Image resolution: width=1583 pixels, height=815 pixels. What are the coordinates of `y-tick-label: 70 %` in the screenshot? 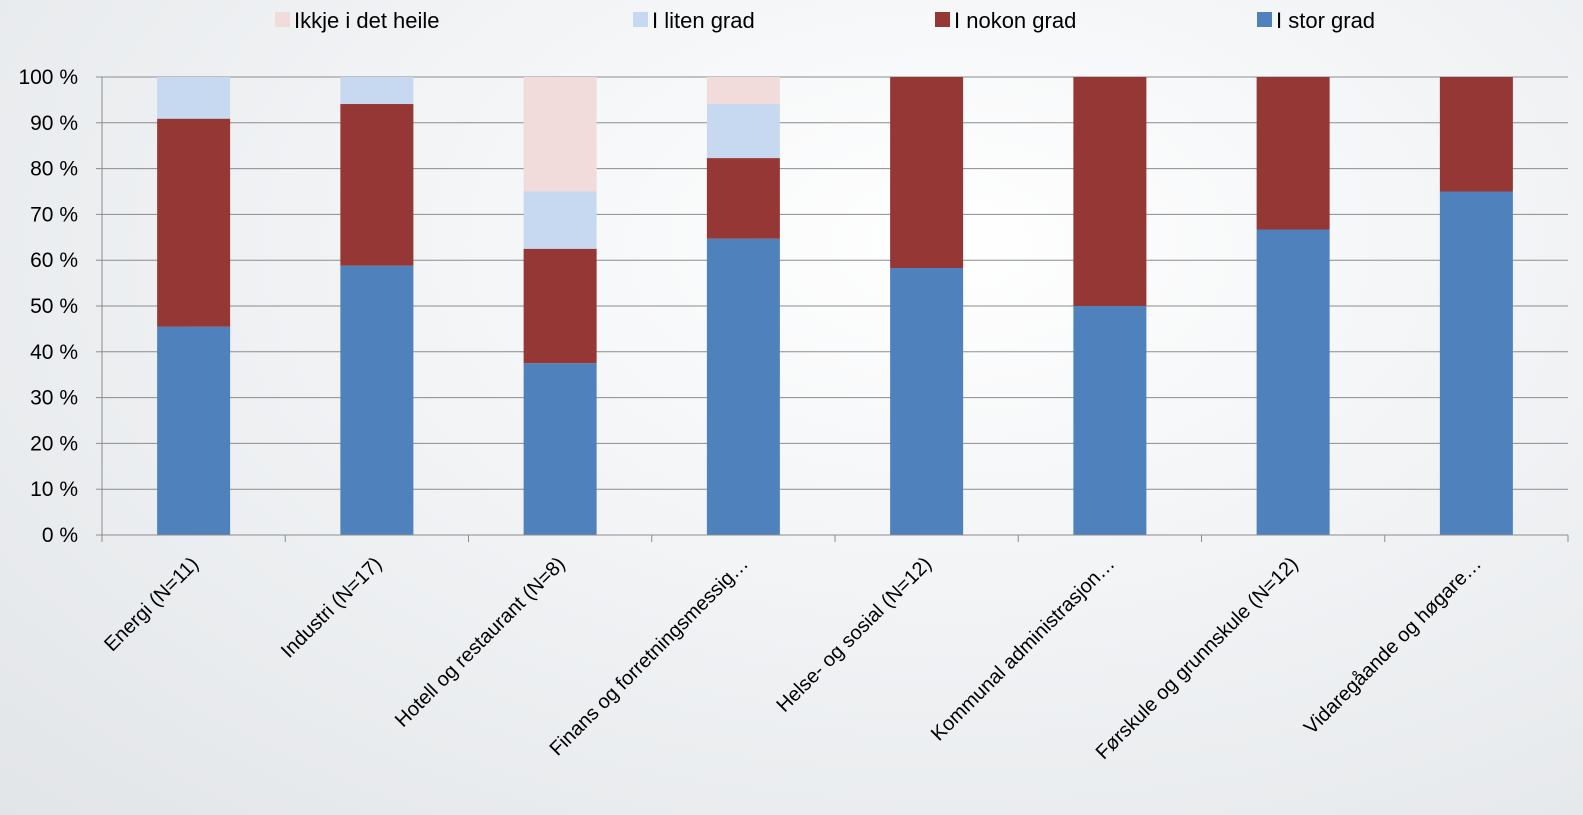 It's located at (54, 214).